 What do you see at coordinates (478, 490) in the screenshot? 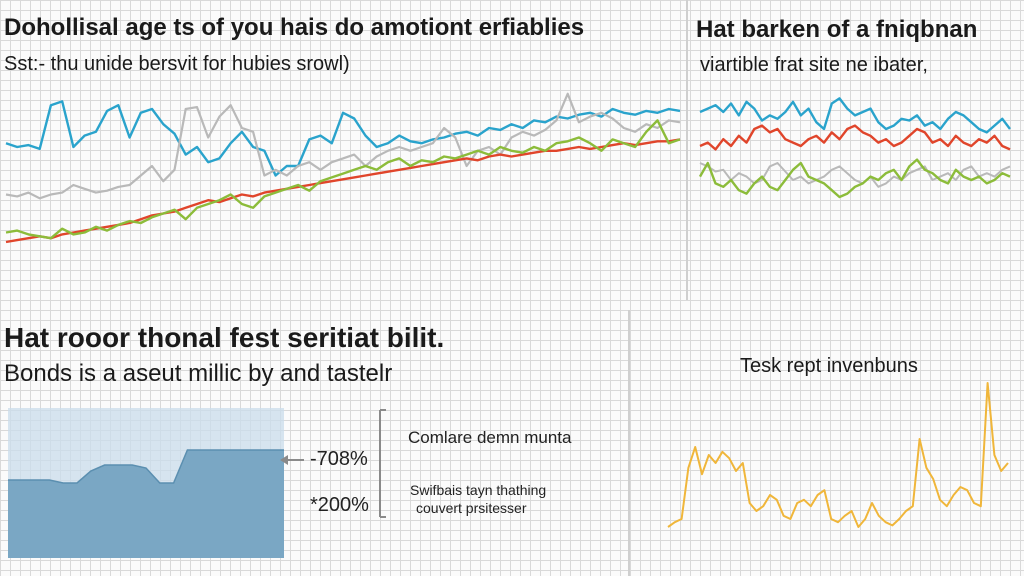
I see `callout-lower-text-1: Swifbais tayn thathing` at bounding box center [478, 490].